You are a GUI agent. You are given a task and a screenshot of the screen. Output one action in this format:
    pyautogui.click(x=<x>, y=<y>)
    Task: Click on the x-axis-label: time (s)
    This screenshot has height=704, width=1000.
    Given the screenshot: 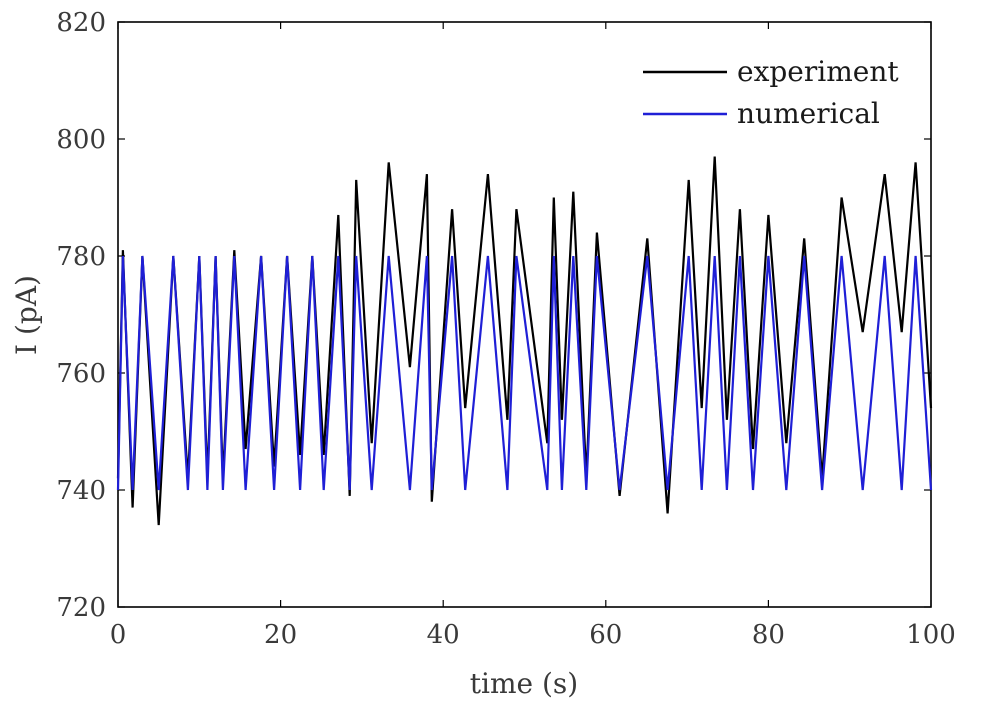 What is the action you would take?
    pyautogui.click(x=524, y=683)
    